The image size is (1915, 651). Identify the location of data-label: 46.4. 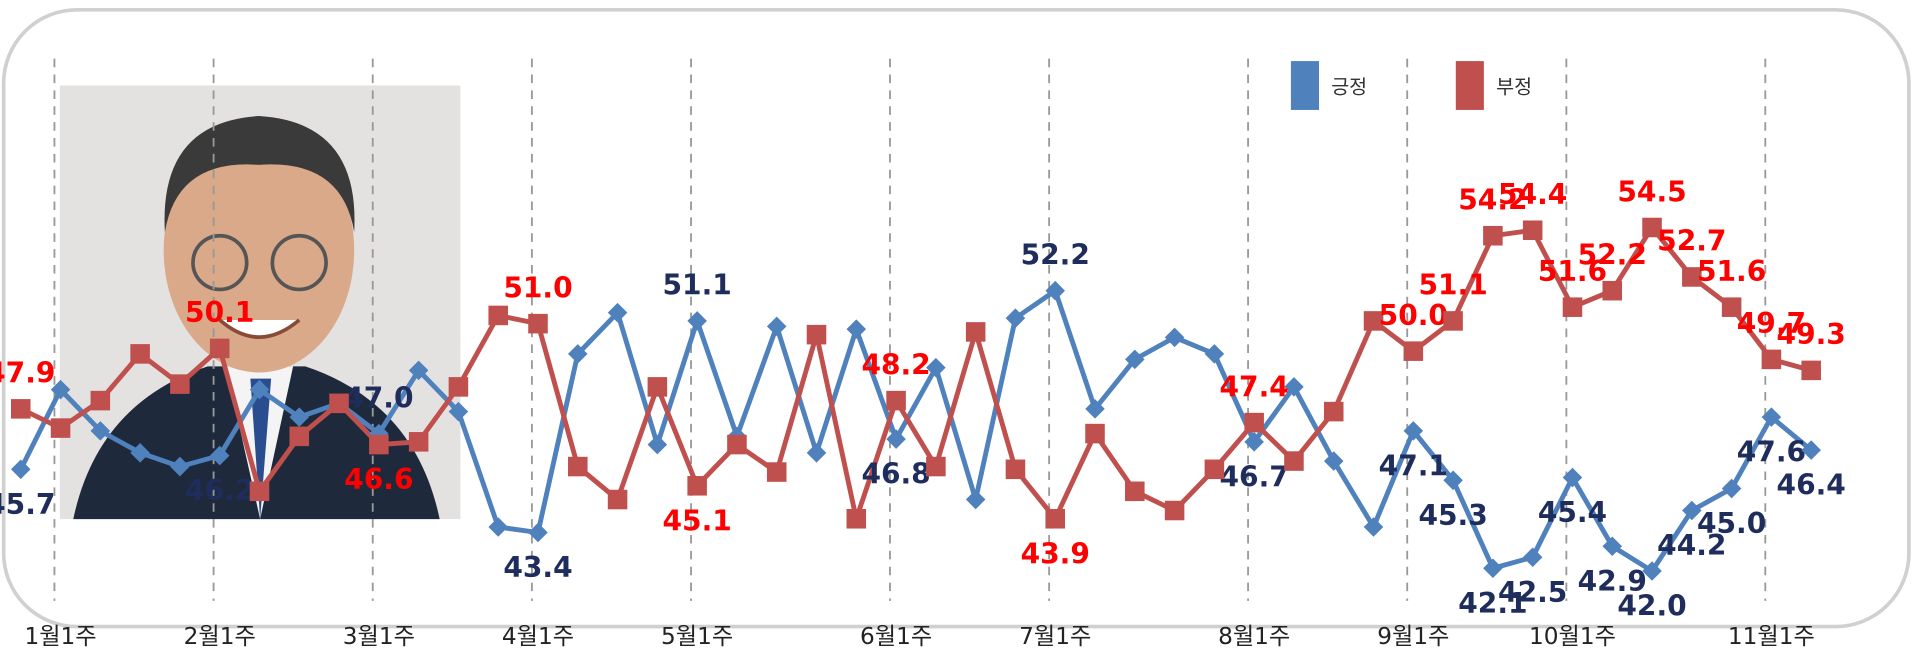
(1811, 485).